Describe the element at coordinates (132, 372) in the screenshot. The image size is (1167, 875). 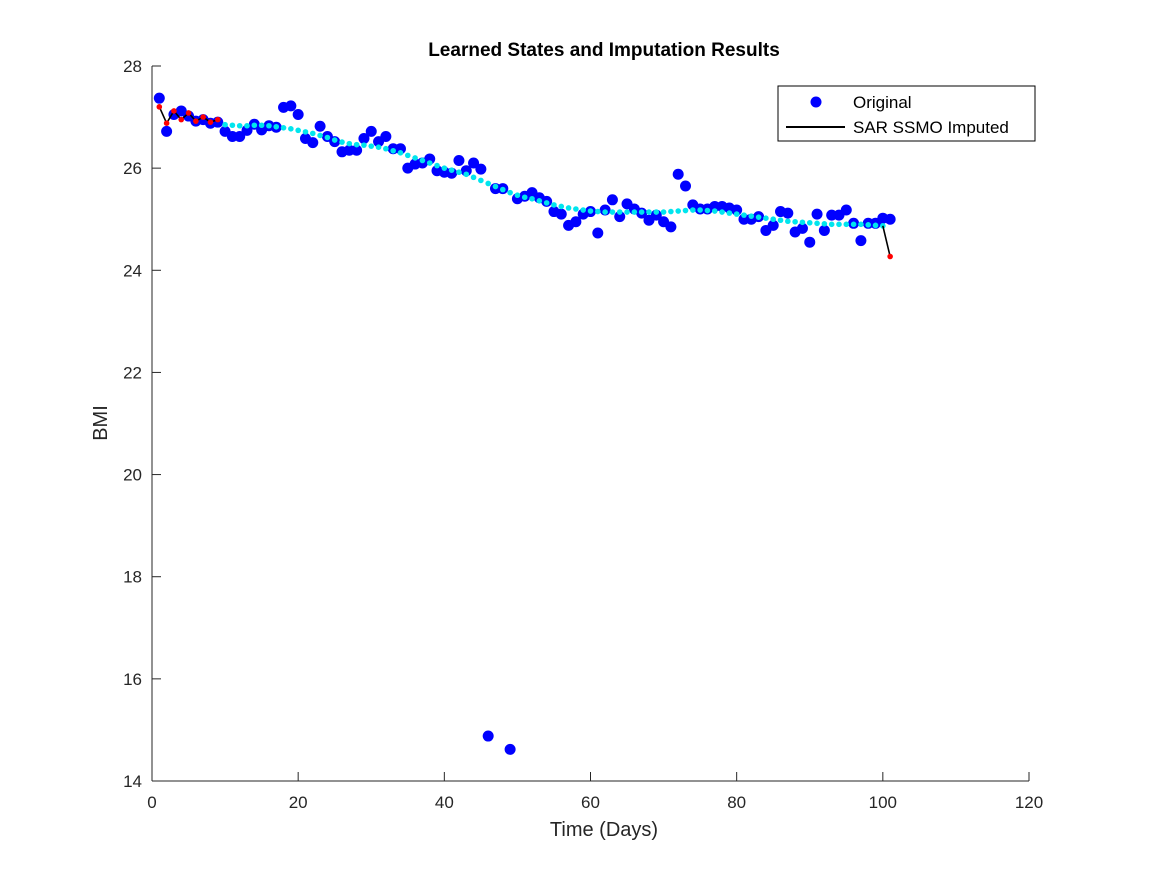
I see `y-tick-label: 22` at that location.